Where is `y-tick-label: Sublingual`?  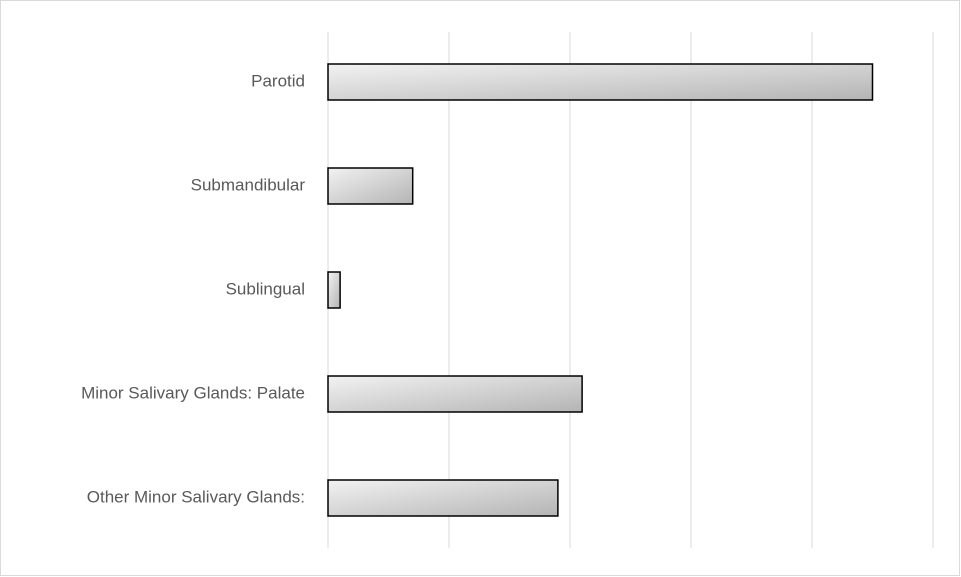
y-tick-label: Sublingual is located at coordinates (265, 288).